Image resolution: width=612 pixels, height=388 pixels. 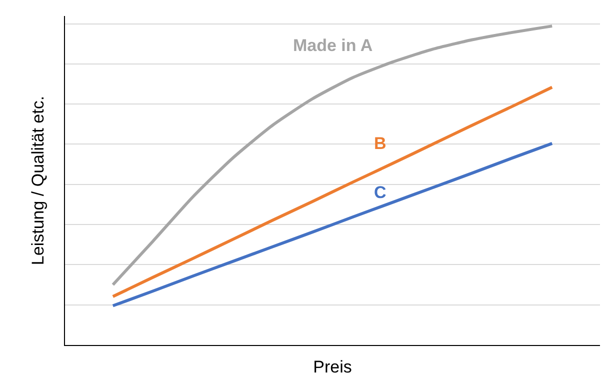 What do you see at coordinates (332, 366) in the screenshot?
I see `x-axis-title: Preis` at bounding box center [332, 366].